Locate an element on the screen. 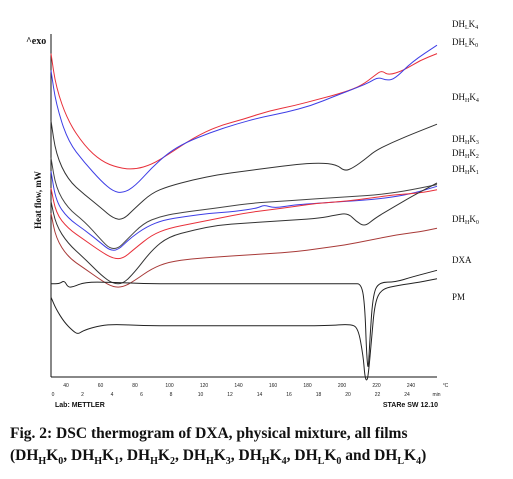 The height and width of the screenshot is (479, 513). series-label-dhlk0: DHLK0 is located at coordinates (465, 43).